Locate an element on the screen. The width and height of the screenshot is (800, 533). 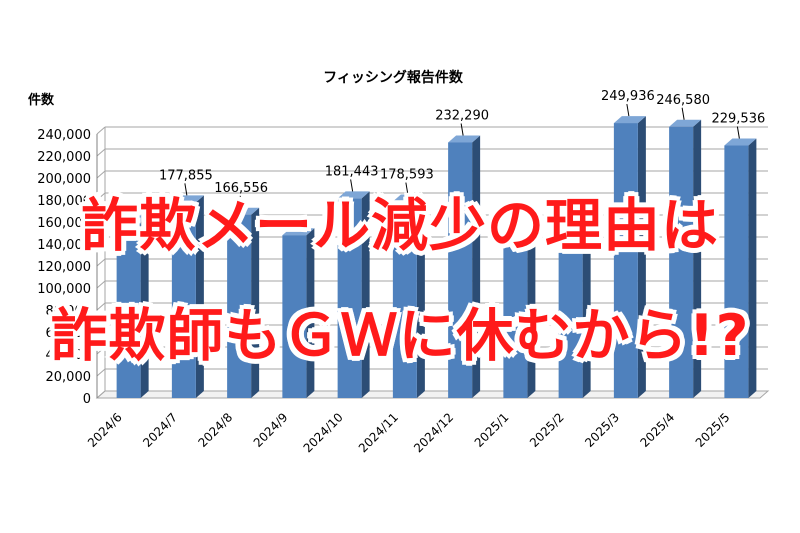
data-label: 177,855 is located at coordinates (186, 175).